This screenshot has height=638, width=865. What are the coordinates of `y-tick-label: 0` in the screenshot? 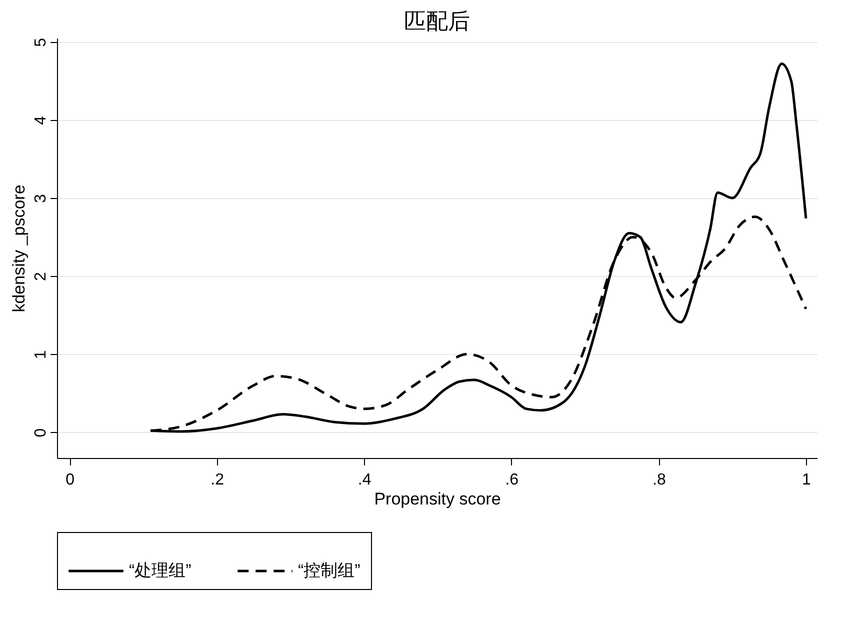 It's located at (41, 433).